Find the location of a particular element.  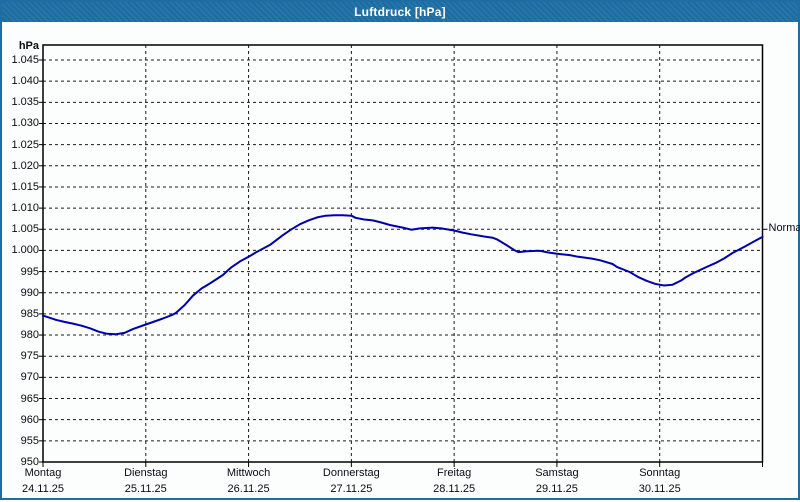

y-axis-label: 970 is located at coordinates (20, 377).